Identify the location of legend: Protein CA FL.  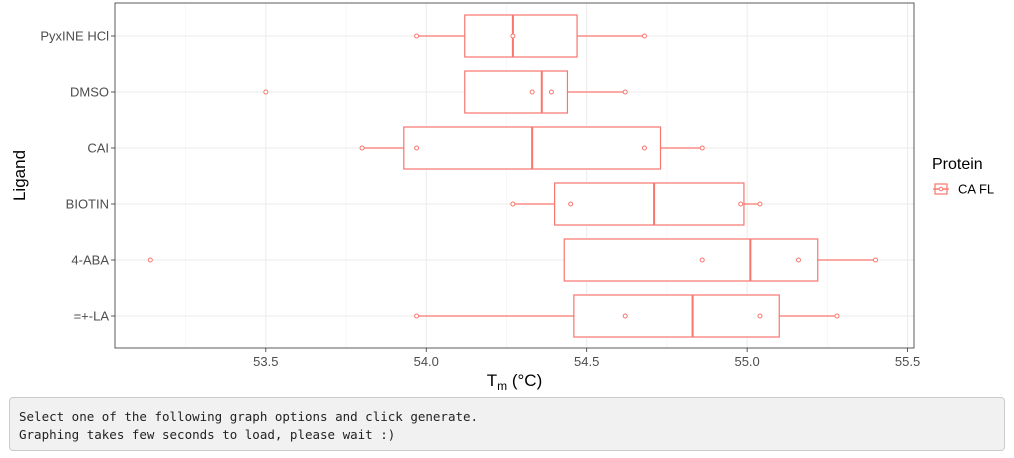
(963, 176).